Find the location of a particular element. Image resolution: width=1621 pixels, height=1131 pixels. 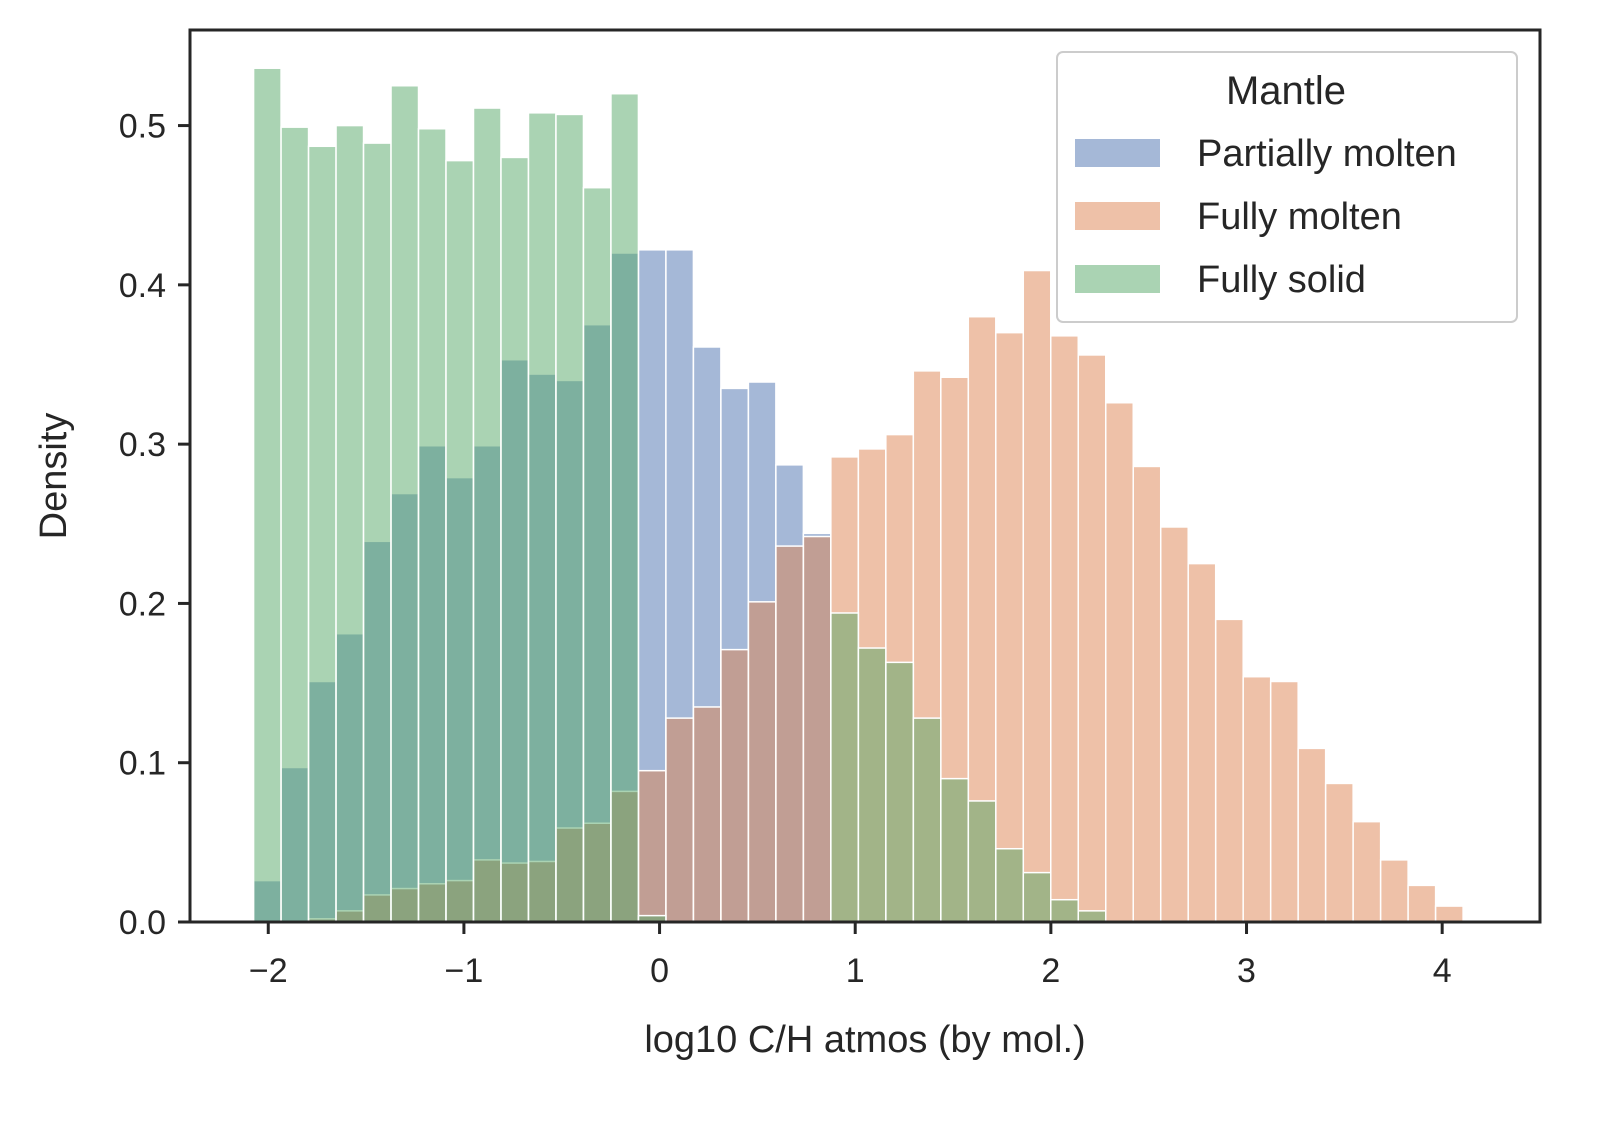

x-tick-label: 4 is located at coordinates (1442, 971).